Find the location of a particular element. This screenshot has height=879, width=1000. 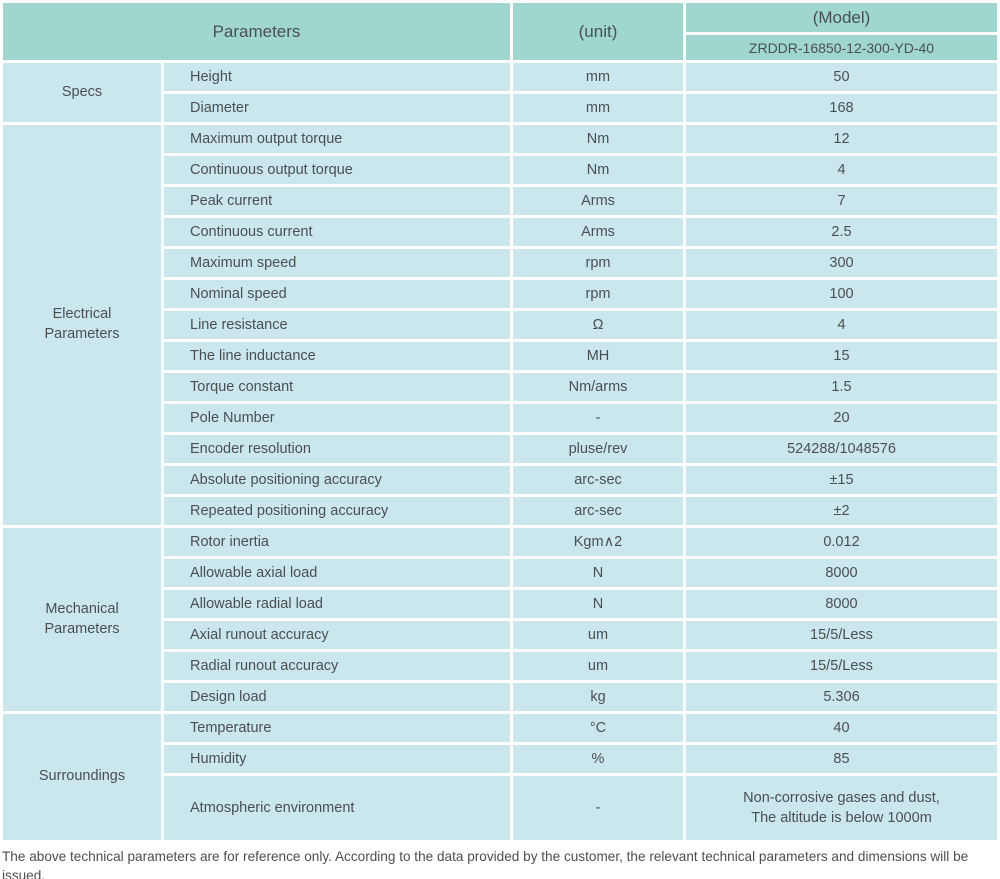

param-name-cell: Continuous current is located at coordinates (337, 232).